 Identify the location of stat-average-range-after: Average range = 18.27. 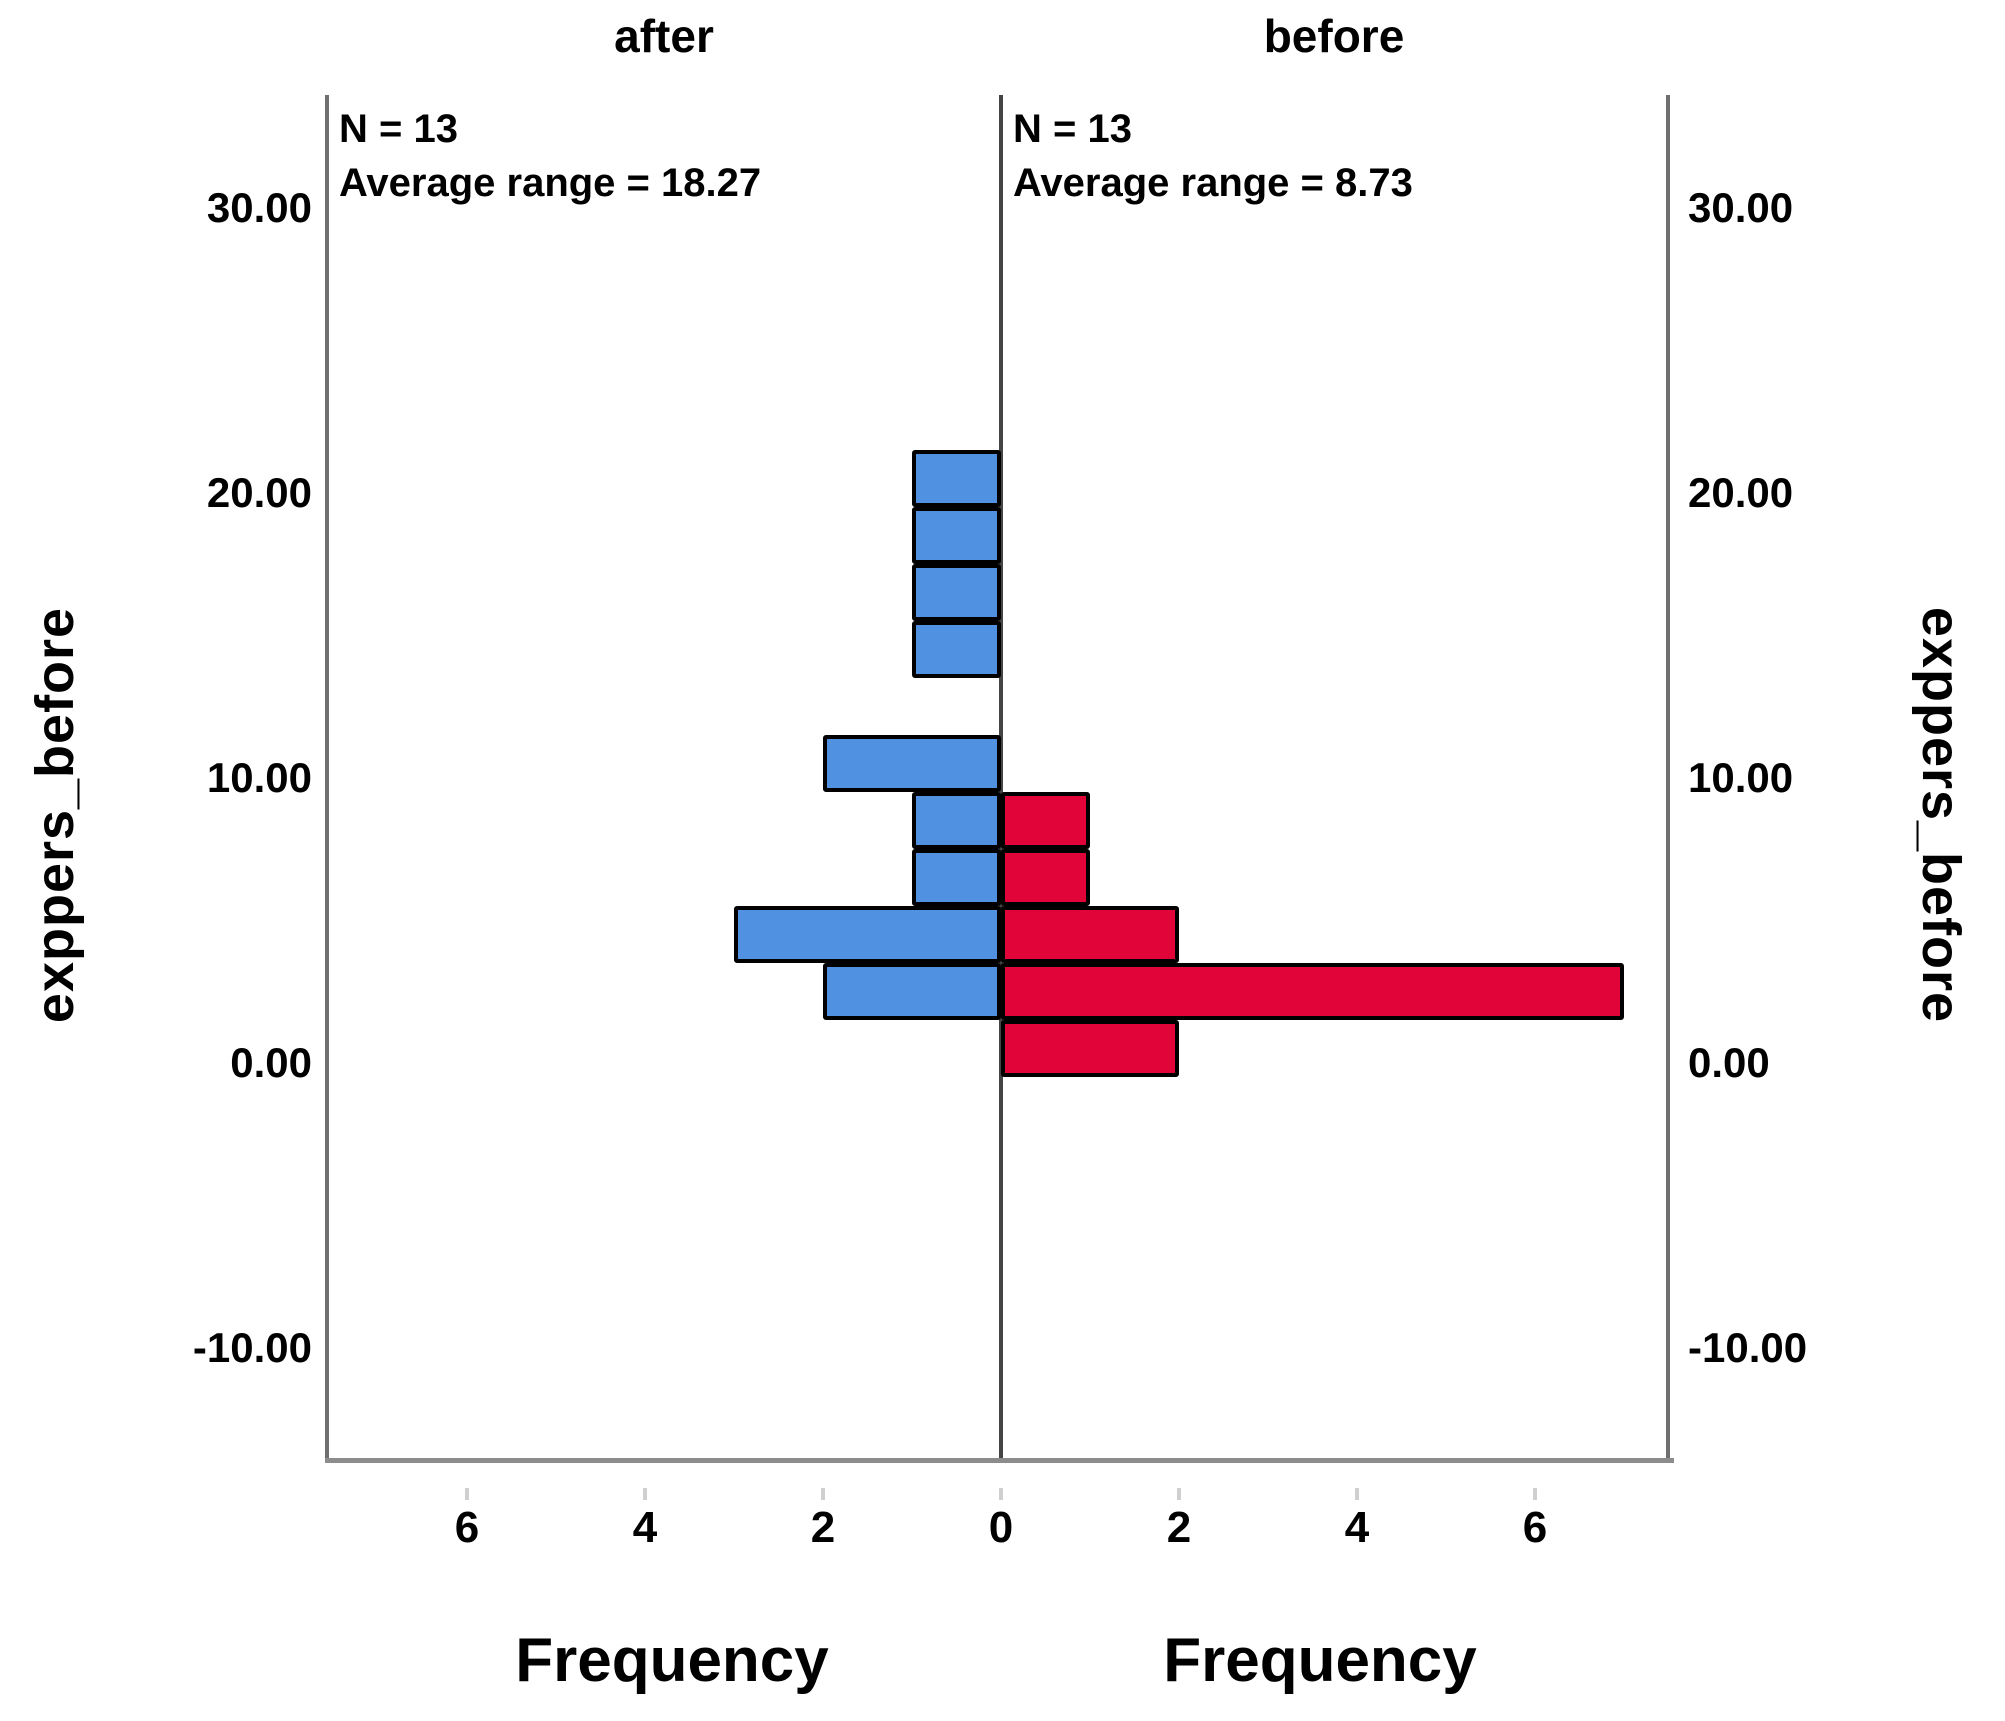
(550, 183).